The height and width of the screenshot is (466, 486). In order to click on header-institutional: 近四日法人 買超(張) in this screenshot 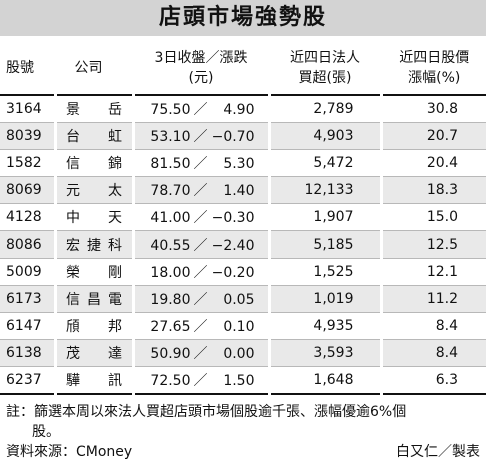, I will do `click(324, 68)`.